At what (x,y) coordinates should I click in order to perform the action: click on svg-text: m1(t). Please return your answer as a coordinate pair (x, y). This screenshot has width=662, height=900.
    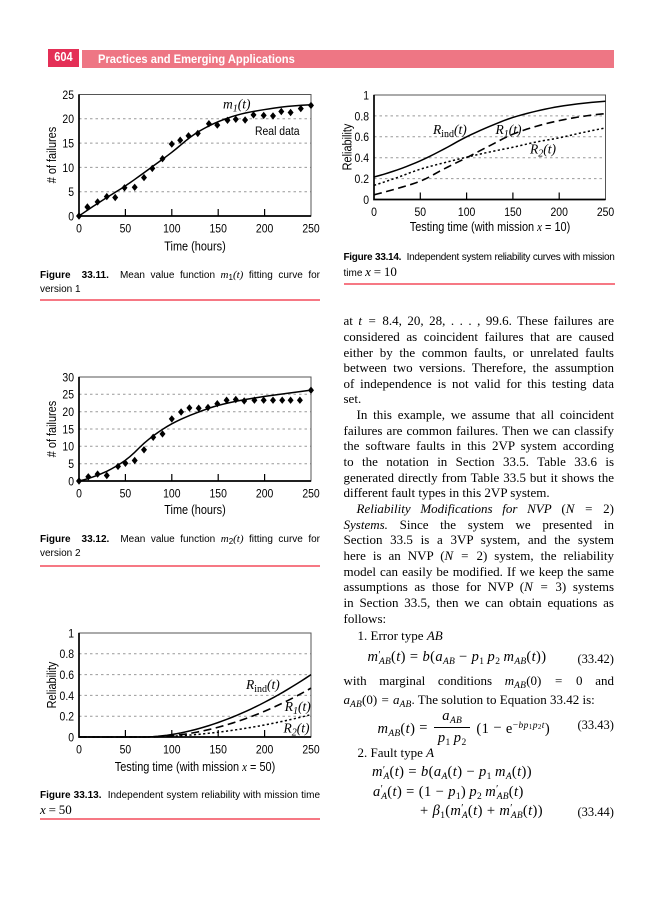
    Looking at the image, I should click on (237, 106).